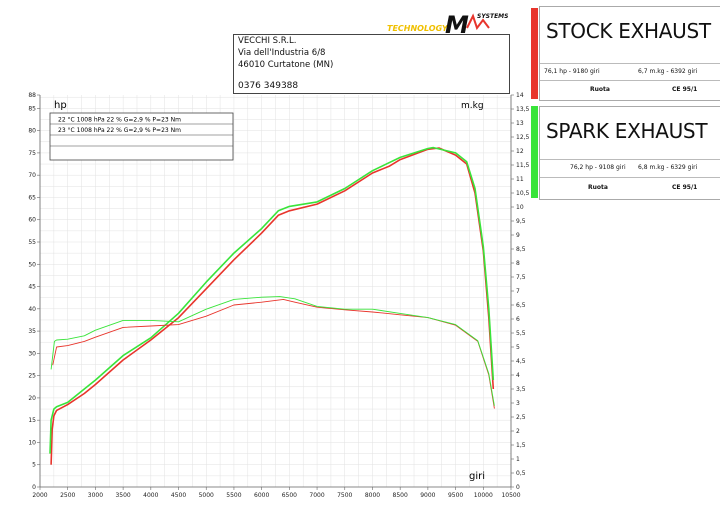 The image size is (720, 507). I want to click on y-right-tick-label: 9, so click(518, 235).